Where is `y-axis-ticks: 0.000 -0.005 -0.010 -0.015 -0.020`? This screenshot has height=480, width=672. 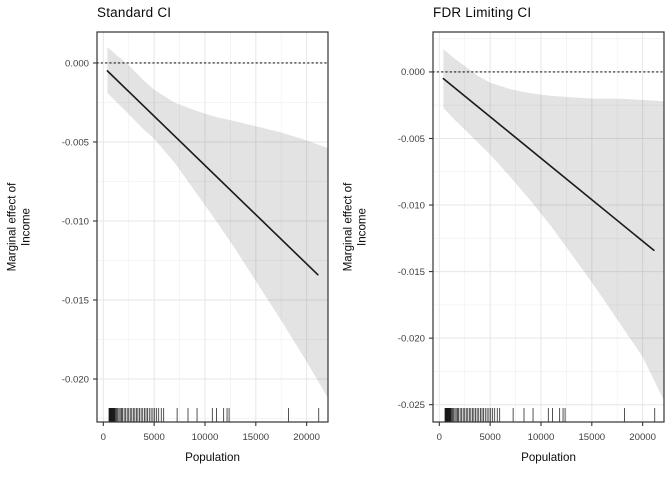 y-axis-ticks: 0.000 -0.005 -0.010 -0.015 -0.020 is located at coordinates (79, 221).